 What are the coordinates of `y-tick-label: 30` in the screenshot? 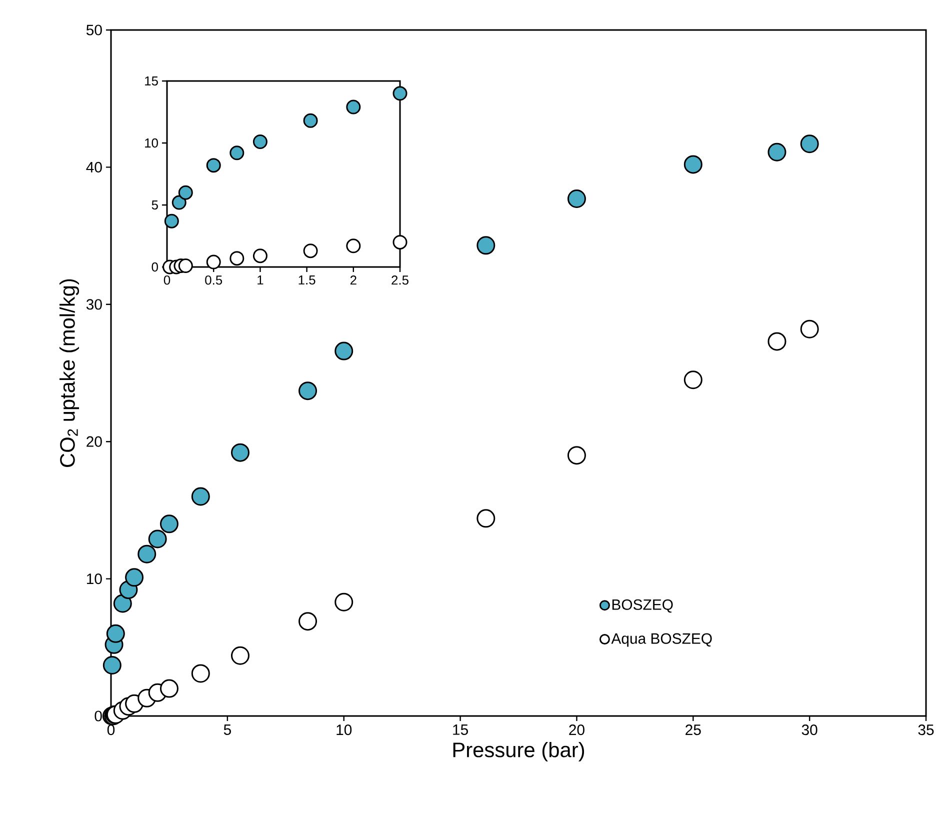 It's located at (94, 304).